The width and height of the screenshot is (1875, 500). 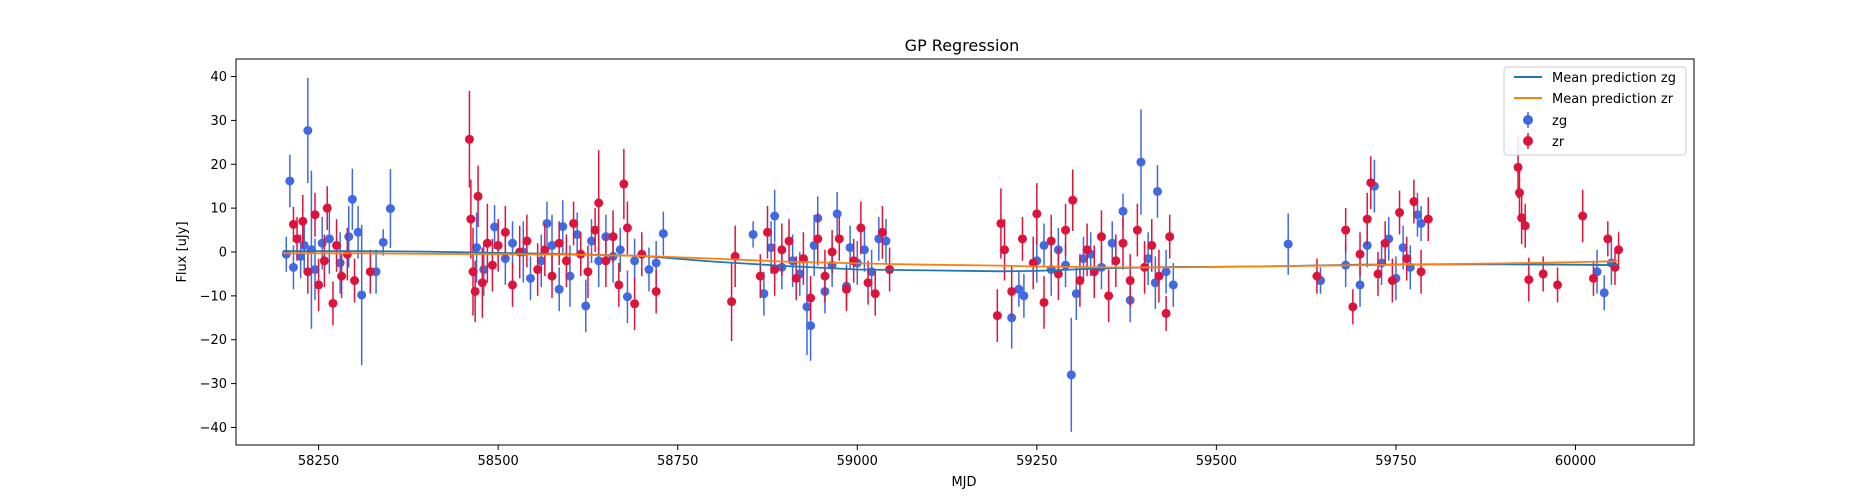 What do you see at coordinates (218, 121) in the screenshot?
I see `y-tick-label: 30` at bounding box center [218, 121].